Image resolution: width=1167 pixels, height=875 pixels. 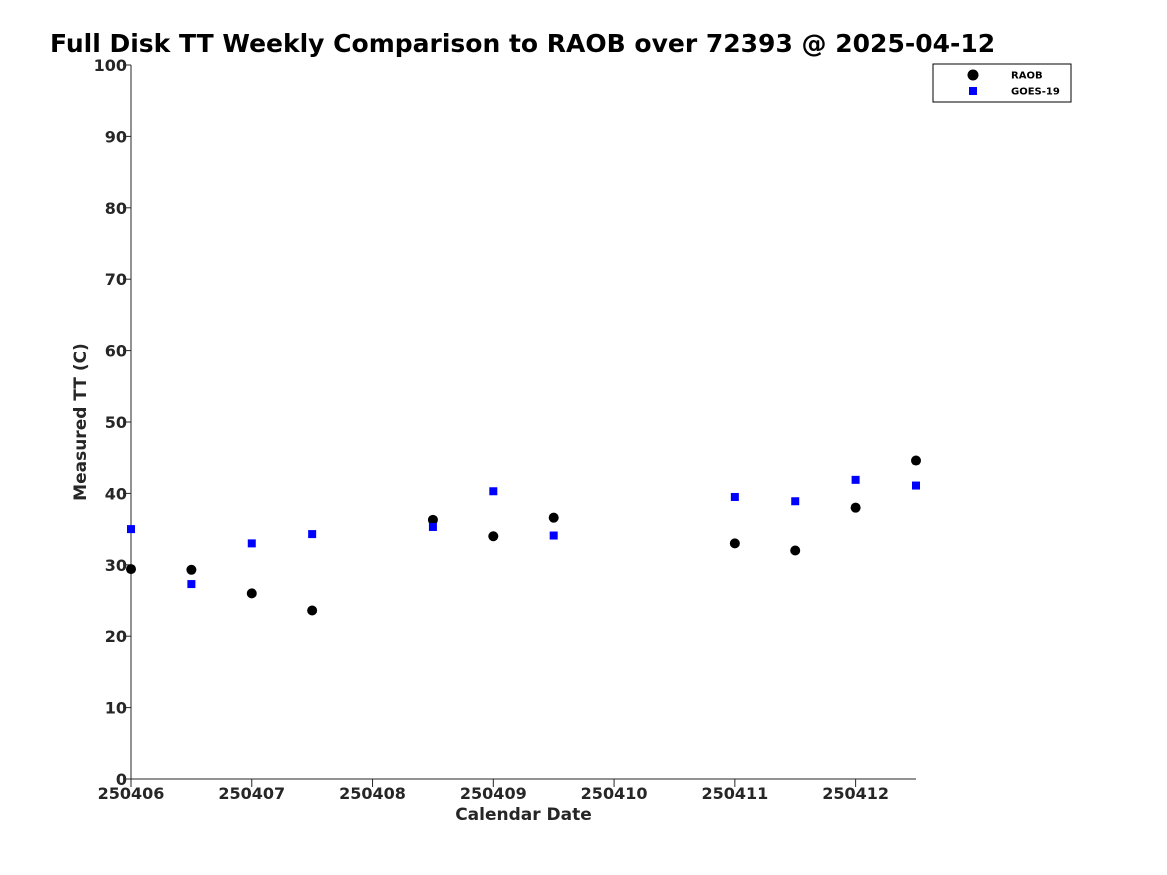 I want to click on x-tick-label: 250412, so click(x=855, y=793).